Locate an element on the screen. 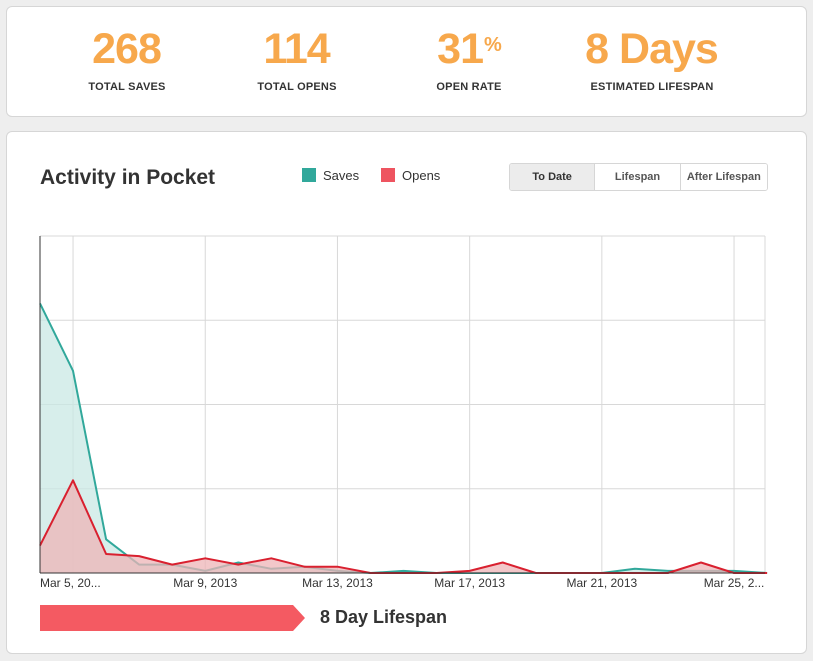 Image resolution: width=813 pixels, height=661 pixels. stat-estimated-lifespan: 8 Days ESTIMATED LIFESPAN is located at coordinates (652, 50).